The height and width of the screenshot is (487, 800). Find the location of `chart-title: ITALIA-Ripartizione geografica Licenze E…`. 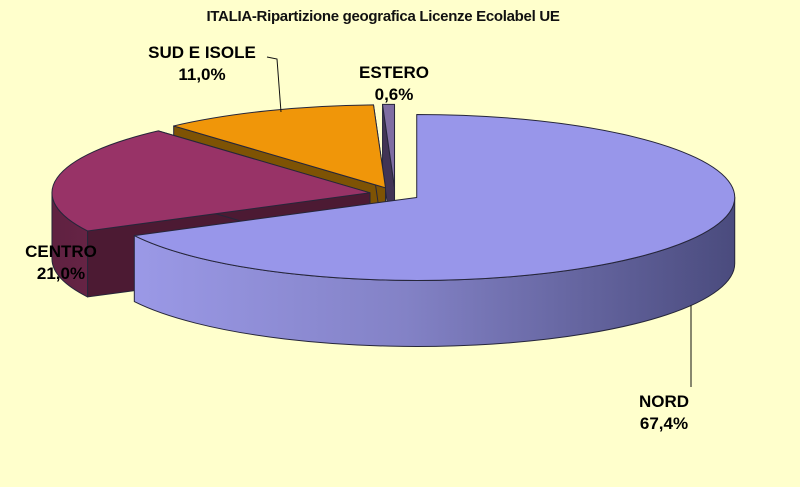

chart-title: ITALIA-Ripartizione geografica Licenze E… is located at coordinates (382, 16).